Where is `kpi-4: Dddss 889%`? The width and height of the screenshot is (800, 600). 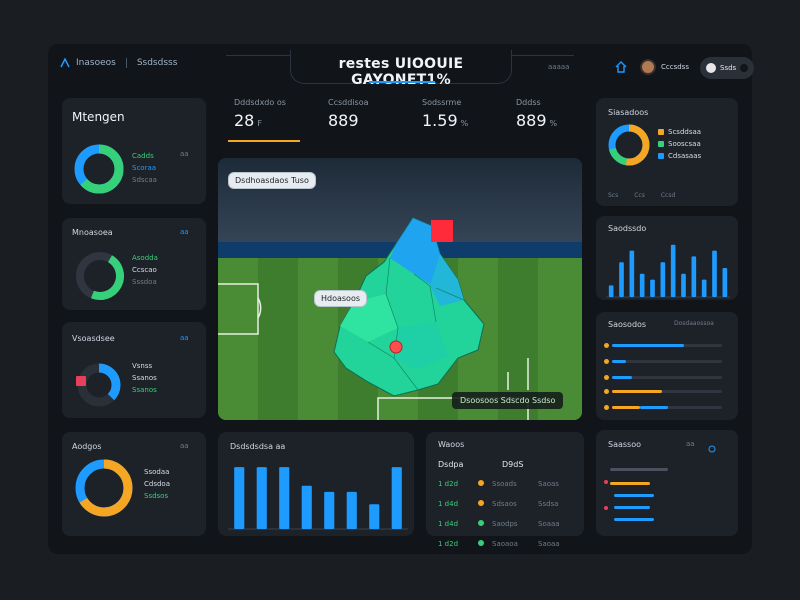
kpi-4: Dddss 889% is located at coordinates (562, 114).